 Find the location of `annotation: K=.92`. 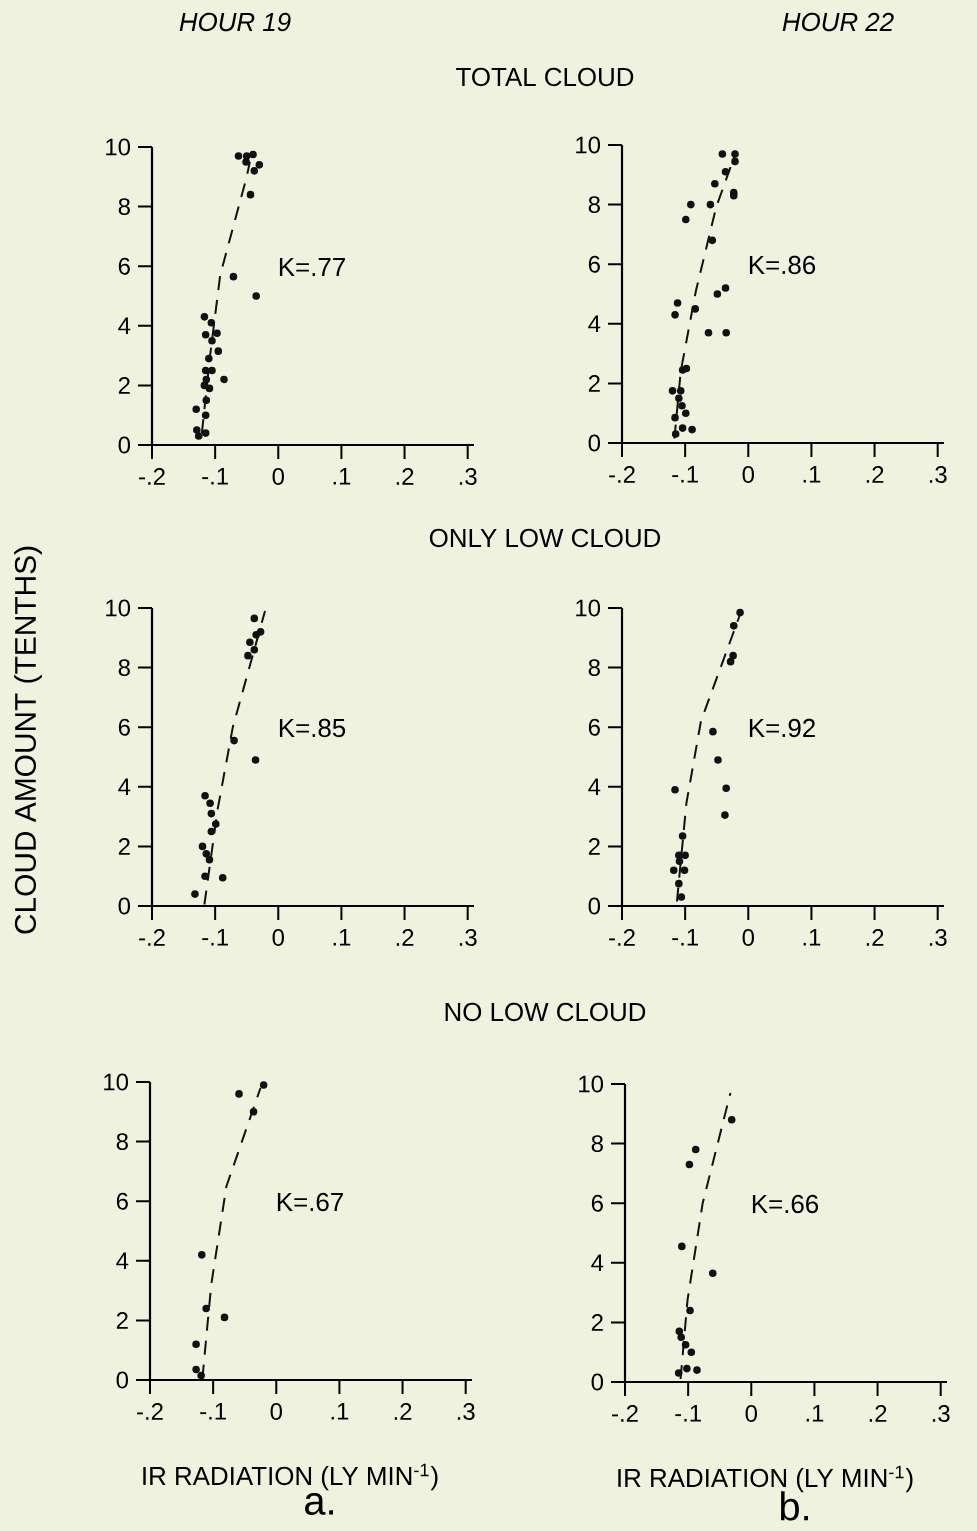

annotation: K=.92 is located at coordinates (782, 728).